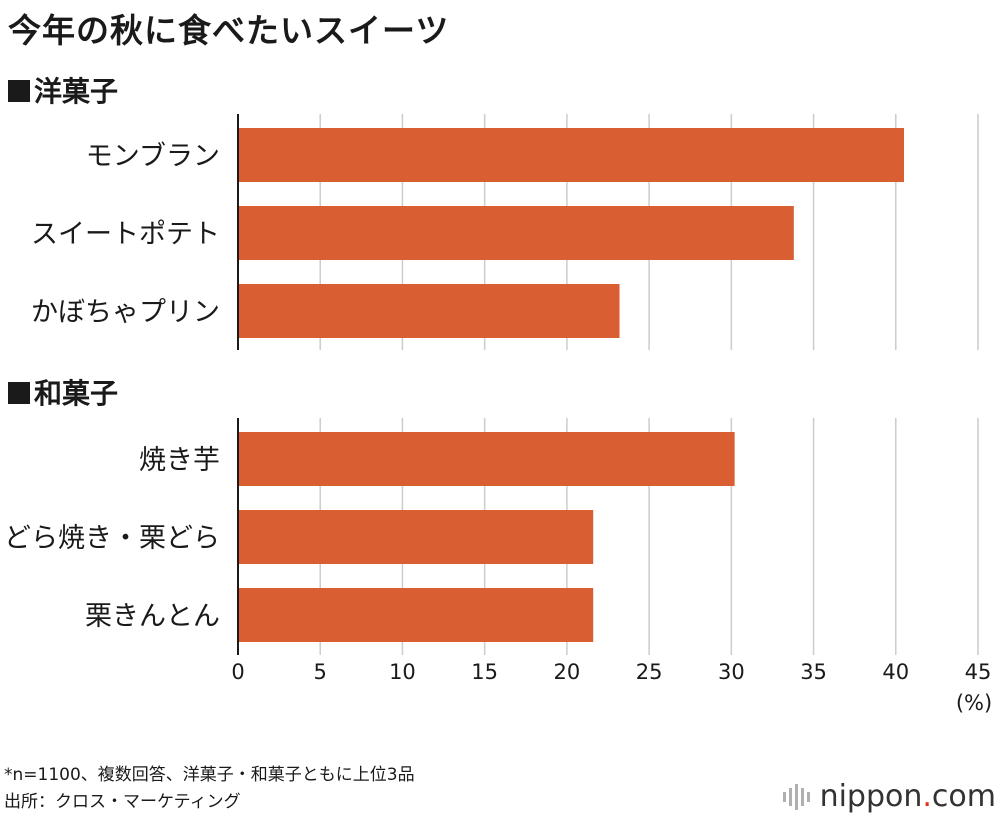 Image resolution: width=1000 pixels, height=818 pixels. I want to click on category-label: どら焼き・栗どら, so click(112, 538).